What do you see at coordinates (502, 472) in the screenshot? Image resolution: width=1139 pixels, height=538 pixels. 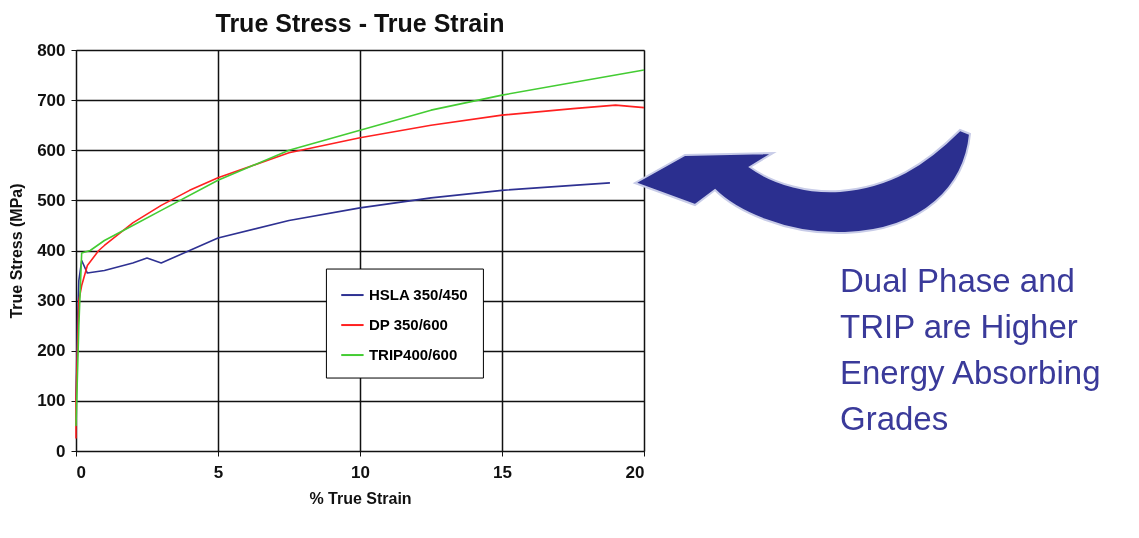 I see `x-tick-label: 15` at bounding box center [502, 472].